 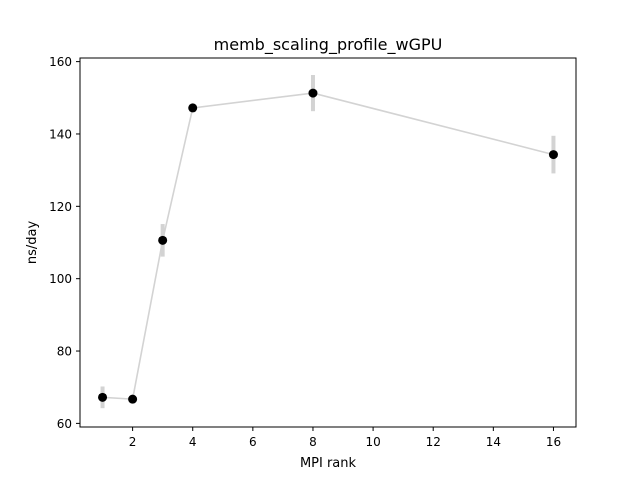 I want to click on y-tick-label: 60, so click(x=64, y=424).